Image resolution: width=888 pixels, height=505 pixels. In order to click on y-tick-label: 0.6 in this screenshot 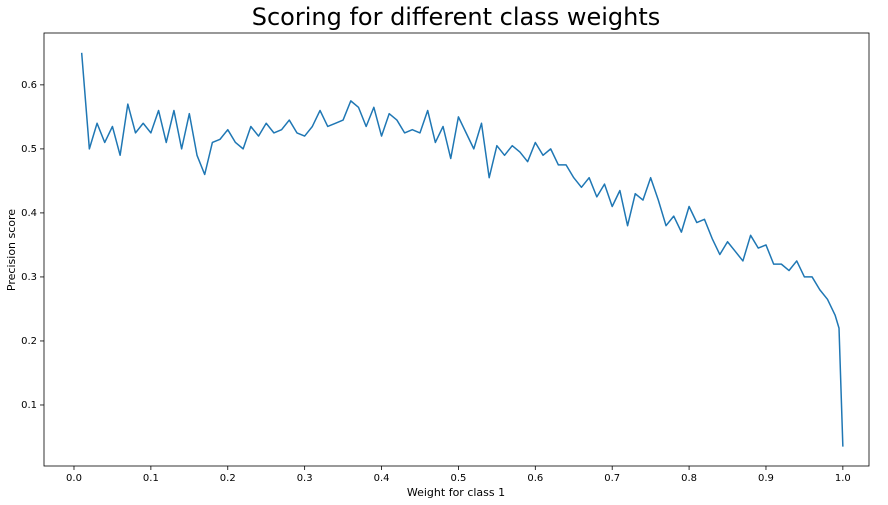, I will do `click(29, 85)`.